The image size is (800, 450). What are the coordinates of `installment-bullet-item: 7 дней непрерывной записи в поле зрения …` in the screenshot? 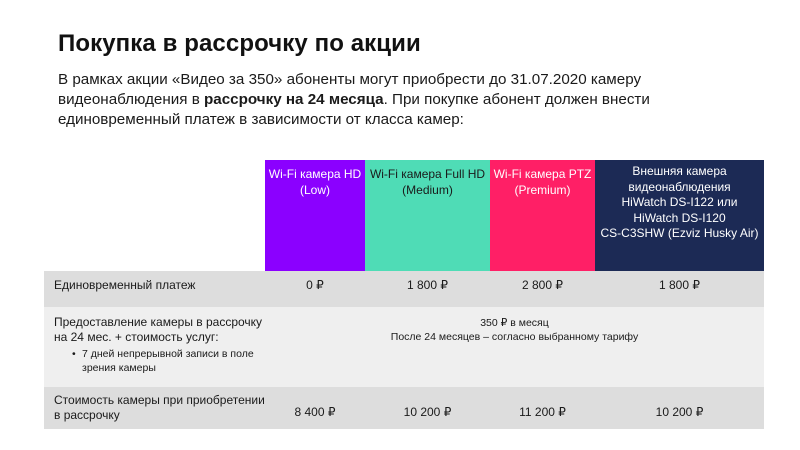 It's located at (168, 361).